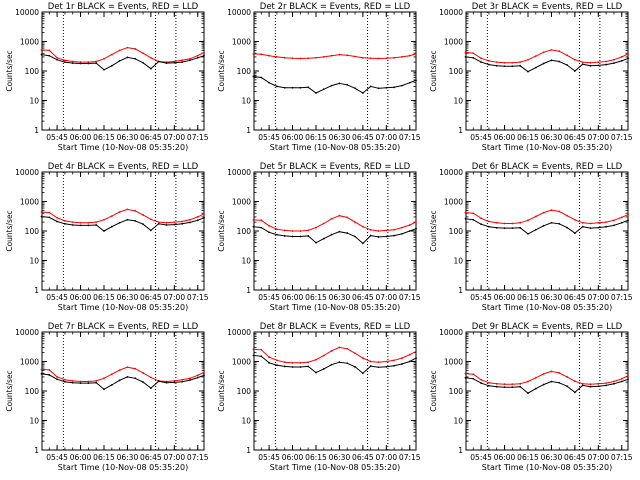 This screenshot has height=480, width=640. I want to click on y-tick-label: 100, so click(244, 71).